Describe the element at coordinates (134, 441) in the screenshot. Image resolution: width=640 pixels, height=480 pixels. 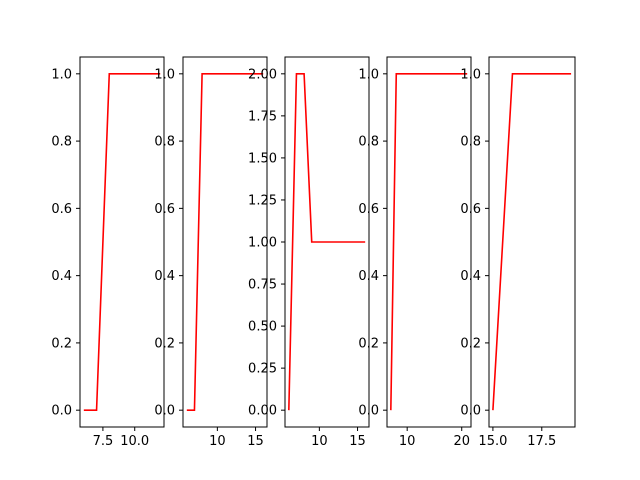
I see `x-tick-label: 10.0` at that location.